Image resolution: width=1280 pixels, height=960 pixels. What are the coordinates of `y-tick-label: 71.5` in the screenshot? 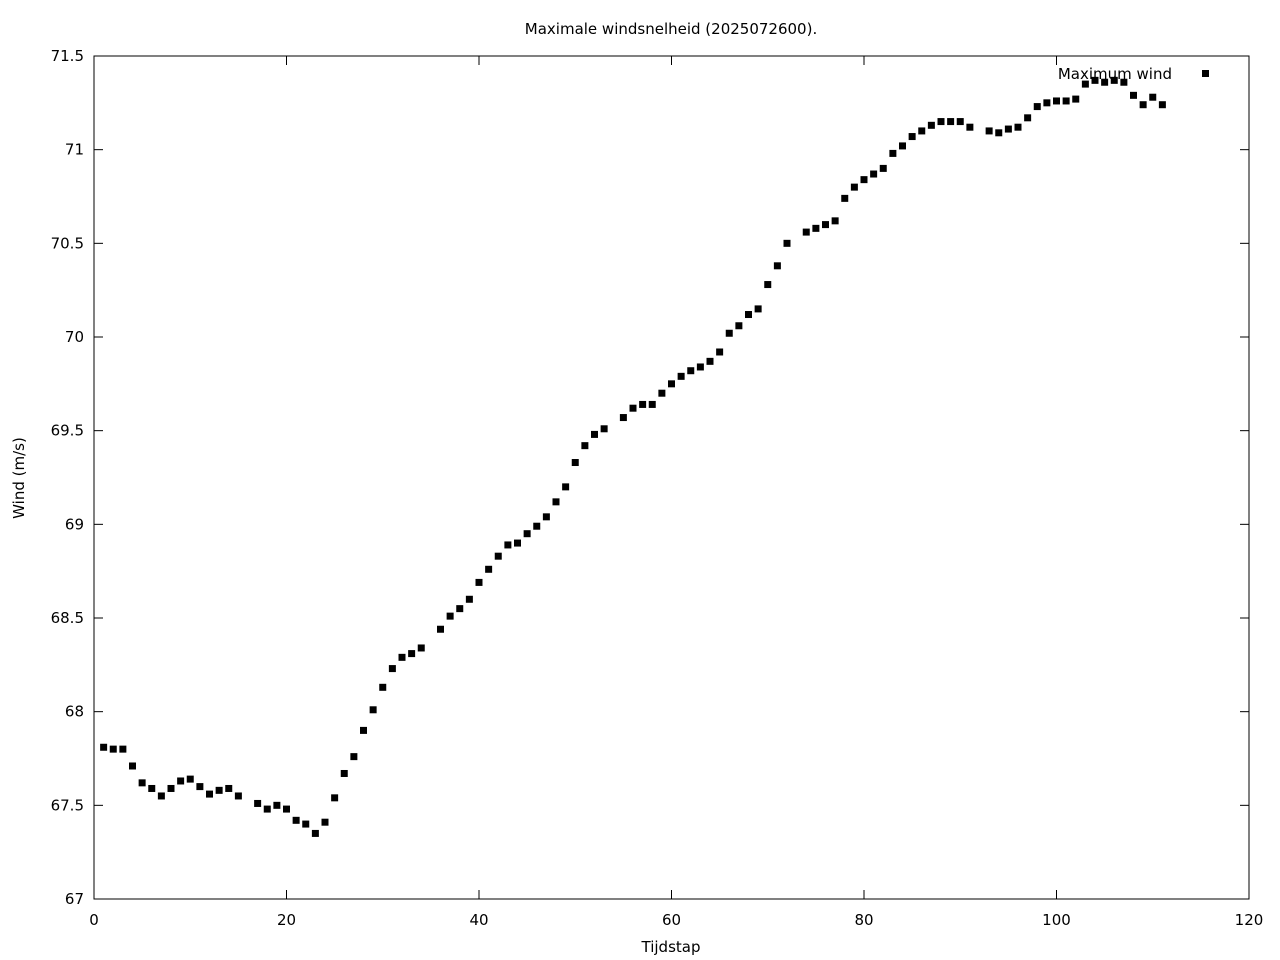 It's located at (67, 56).